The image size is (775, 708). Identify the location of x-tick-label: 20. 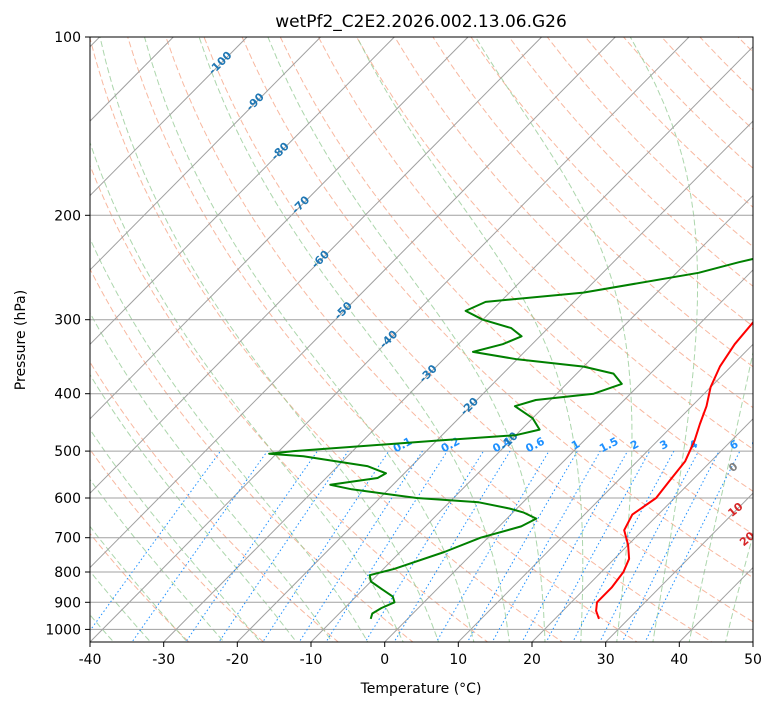
(532, 660).